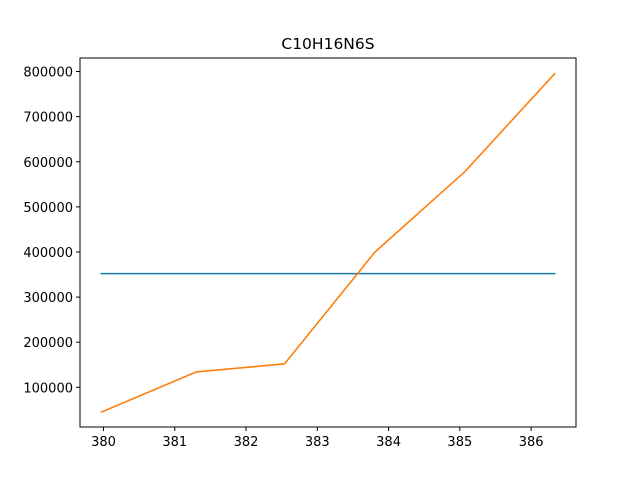 The height and width of the screenshot is (480, 640). Describe the element at coordinates (48, 343) in the screenshot. I see `y-tick-label: 200000` at that location.